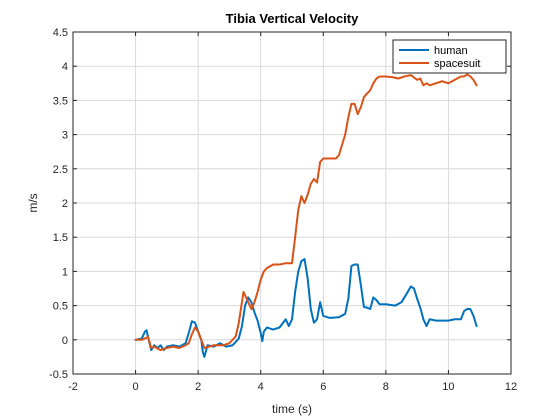 This screenshot has width=560, height=420. Describe the element at coordinates (306, 308) in the screenshot. I see `series-line-human` at that location.